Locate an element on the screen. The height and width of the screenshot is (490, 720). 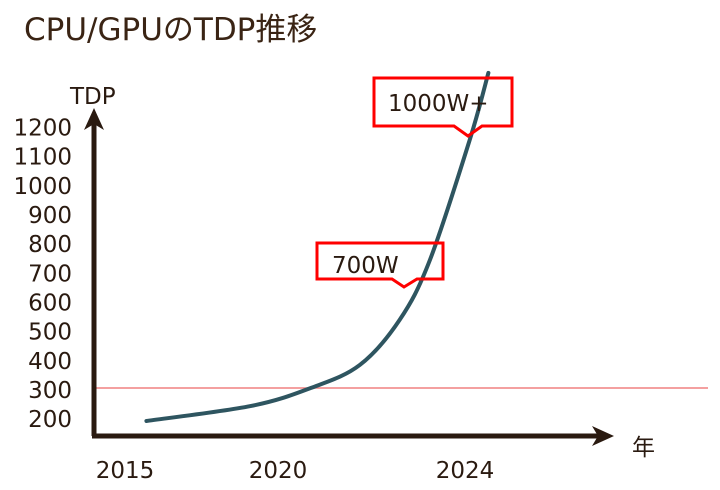
y-tick-label: 800 is located at coordinates (50, 245).